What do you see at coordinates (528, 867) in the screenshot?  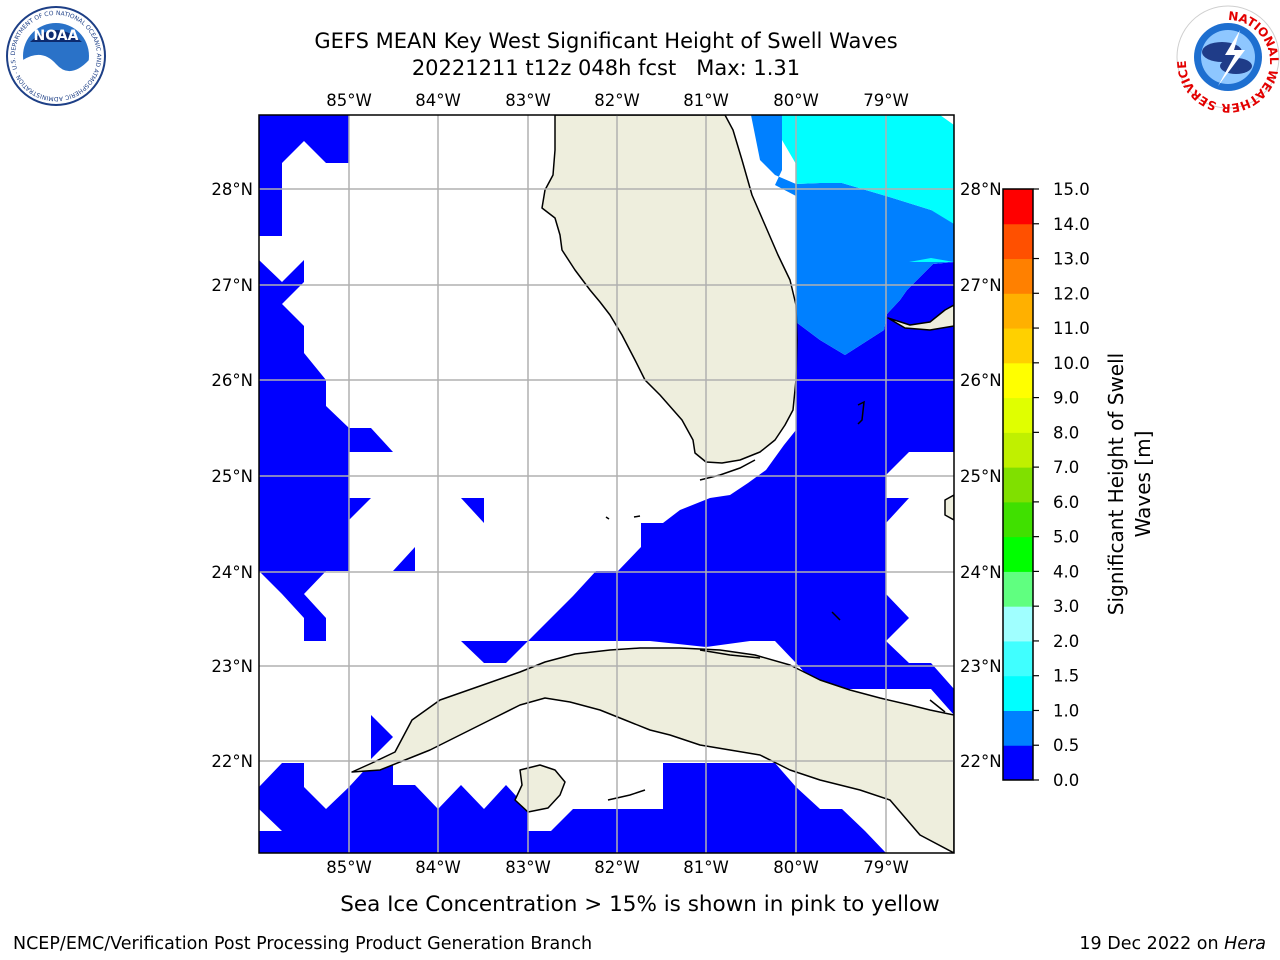 I see `lon-tick-bottom-83w: 83°W` at bounding box center [528, 867].